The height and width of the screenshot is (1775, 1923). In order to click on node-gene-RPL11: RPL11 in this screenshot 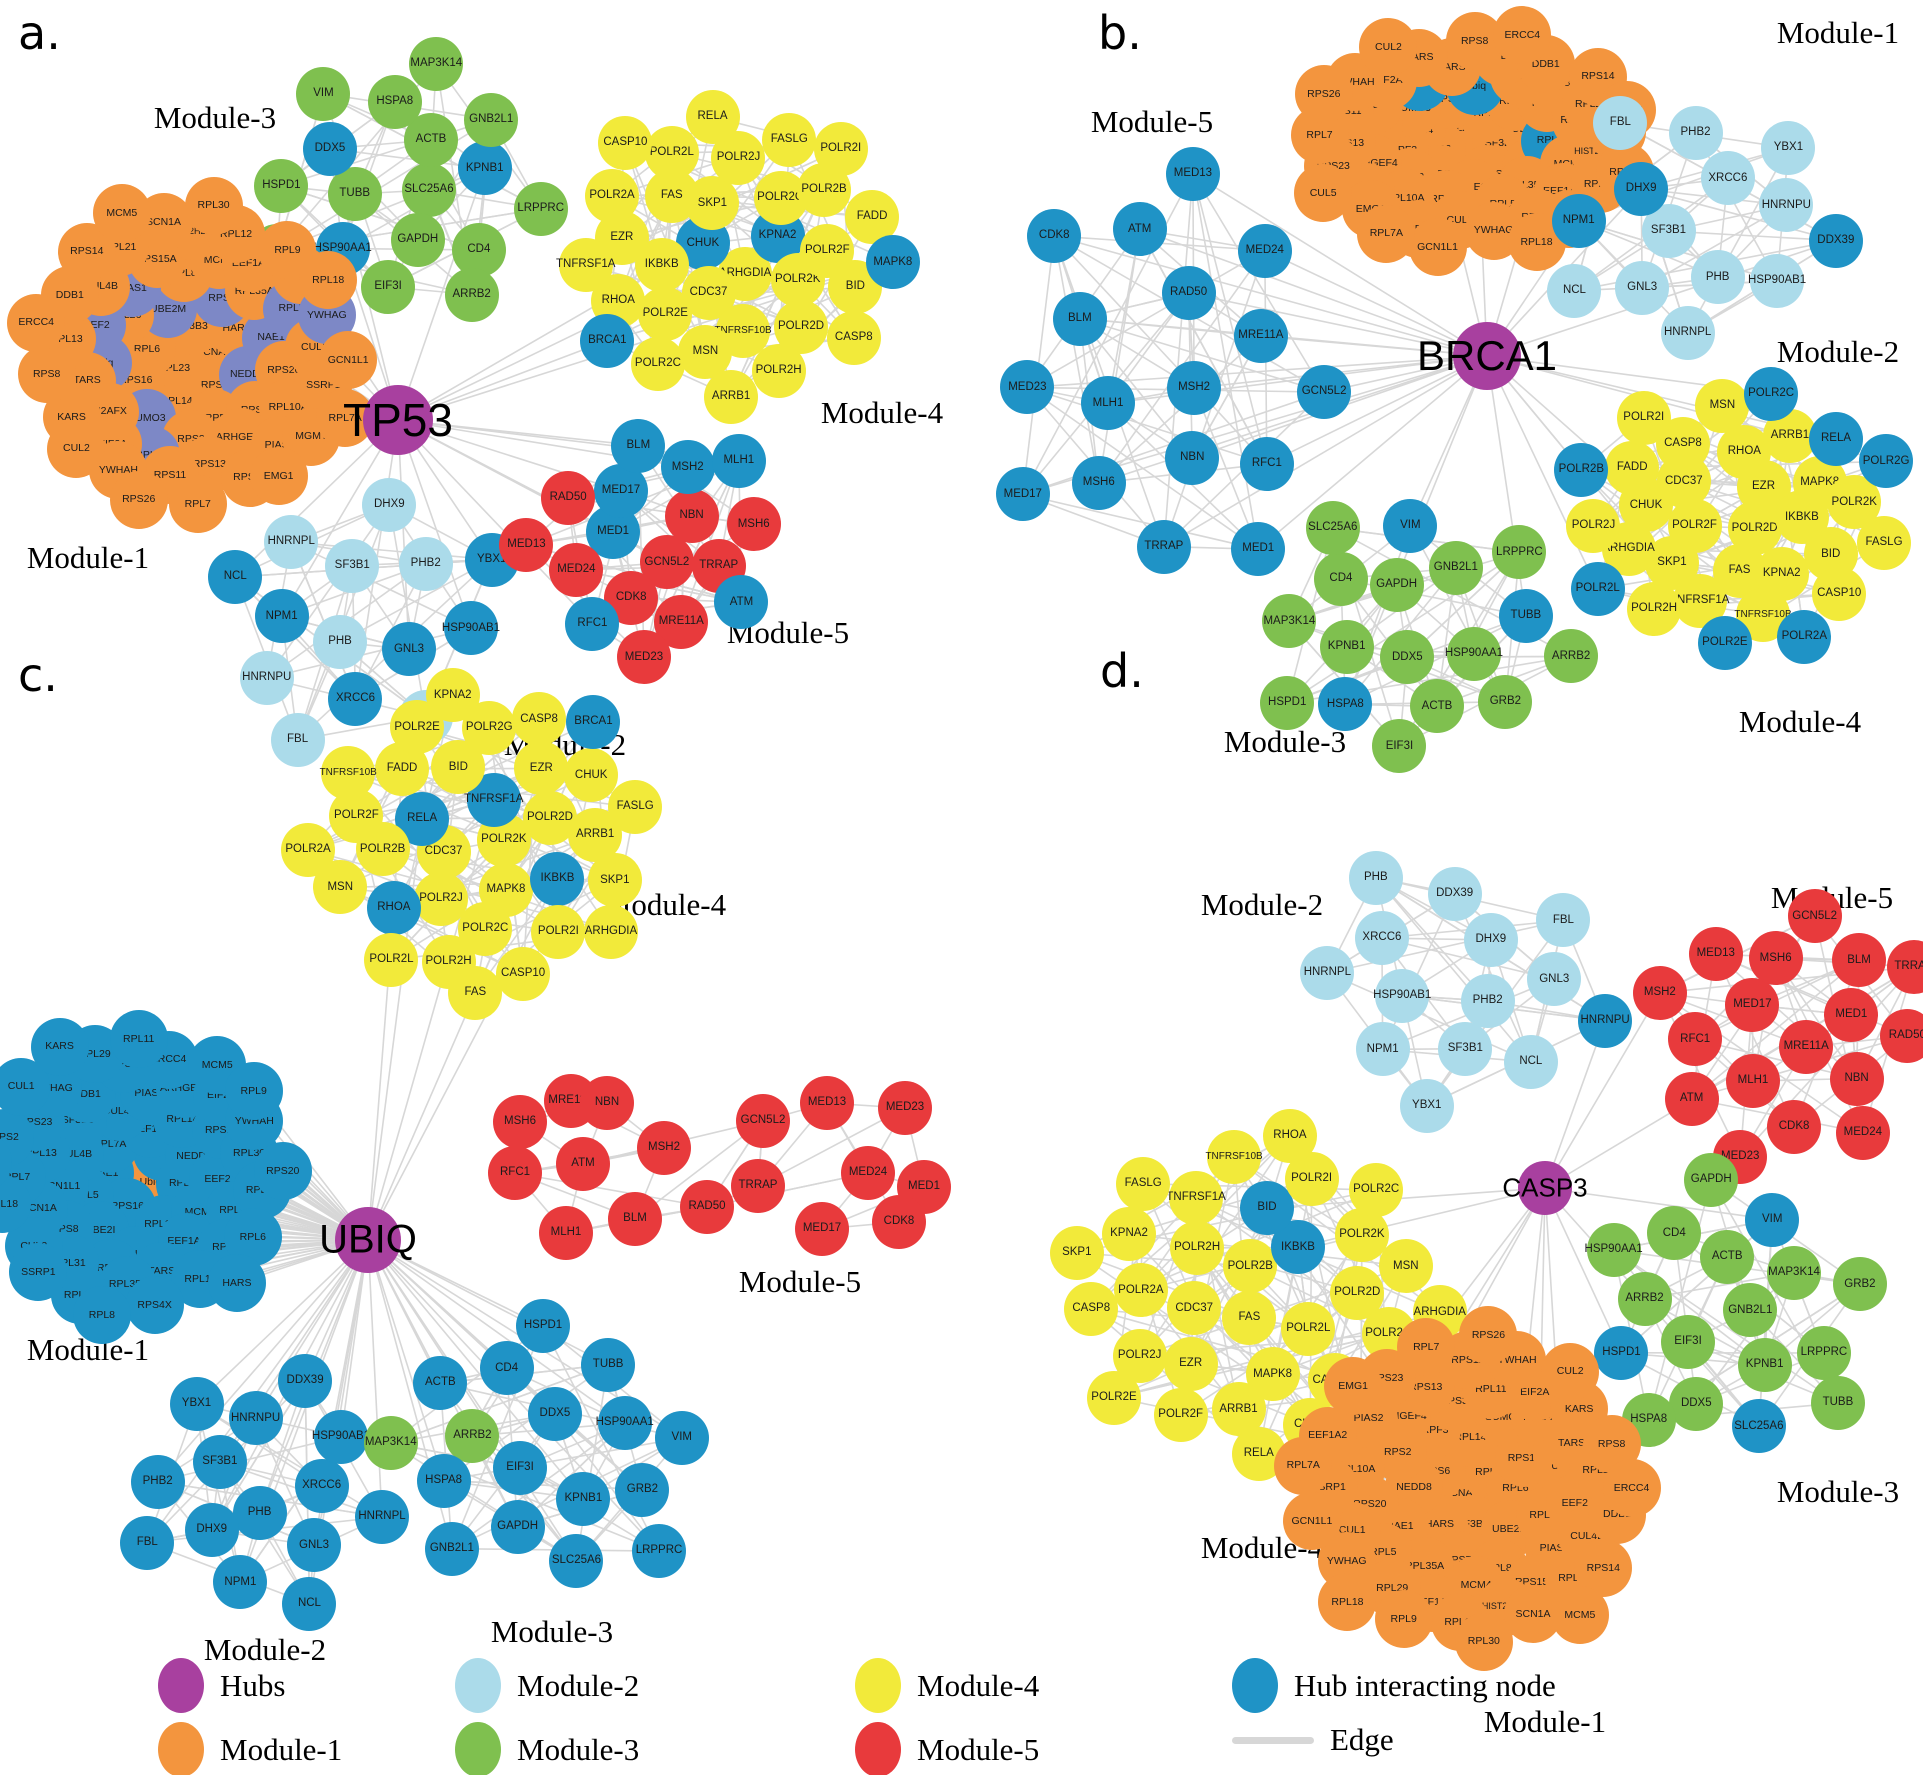, I will do `click(138, 1039)`.